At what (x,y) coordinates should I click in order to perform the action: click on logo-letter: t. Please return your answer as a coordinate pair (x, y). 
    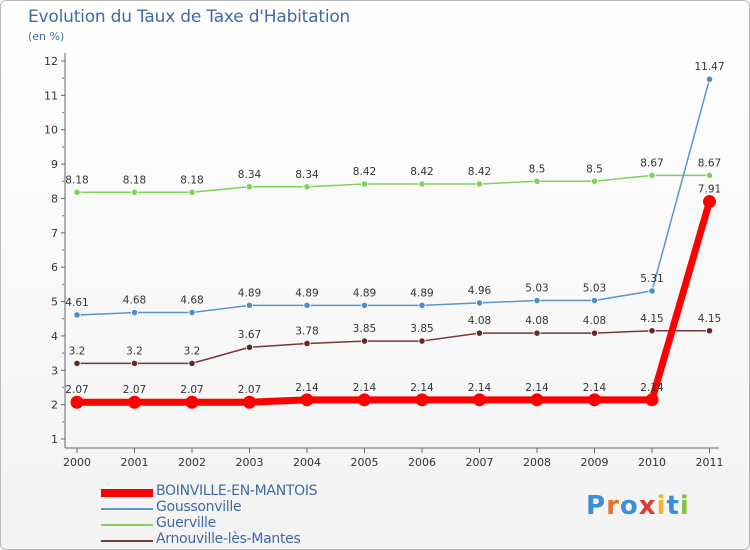
    Looking at the image, I should click on (673, 506).